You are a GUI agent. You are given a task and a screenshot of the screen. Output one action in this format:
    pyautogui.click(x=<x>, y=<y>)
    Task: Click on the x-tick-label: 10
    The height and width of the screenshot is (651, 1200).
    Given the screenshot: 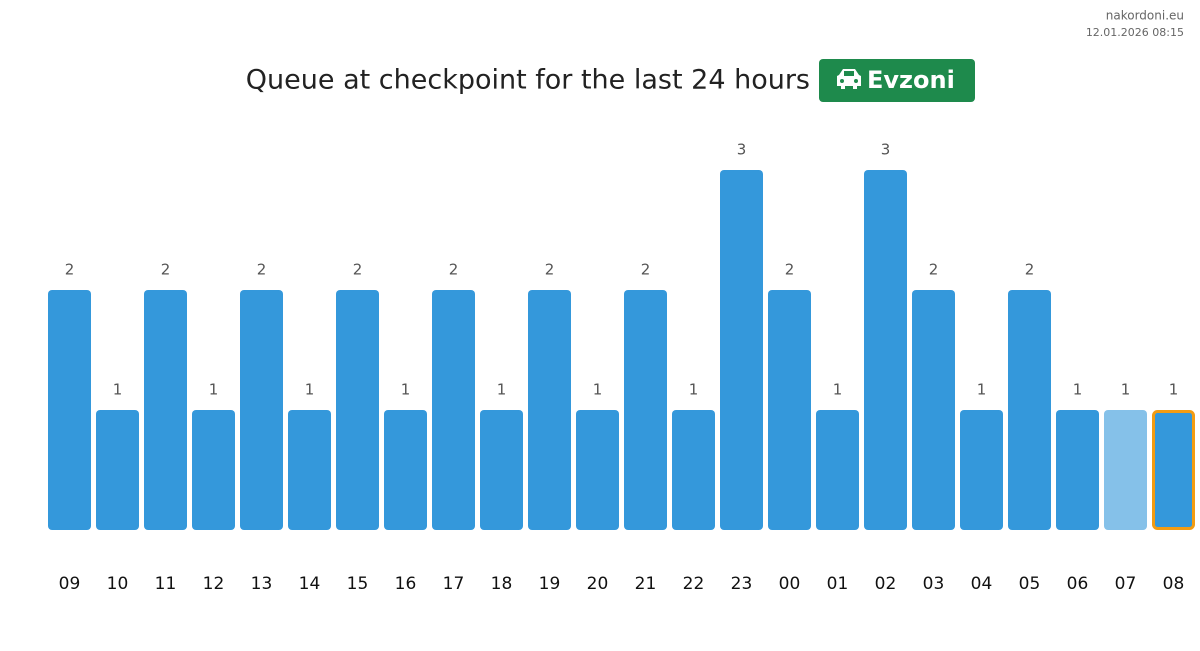 What is the action you would take?
    pyautogui.click(x=118, y=584)
    